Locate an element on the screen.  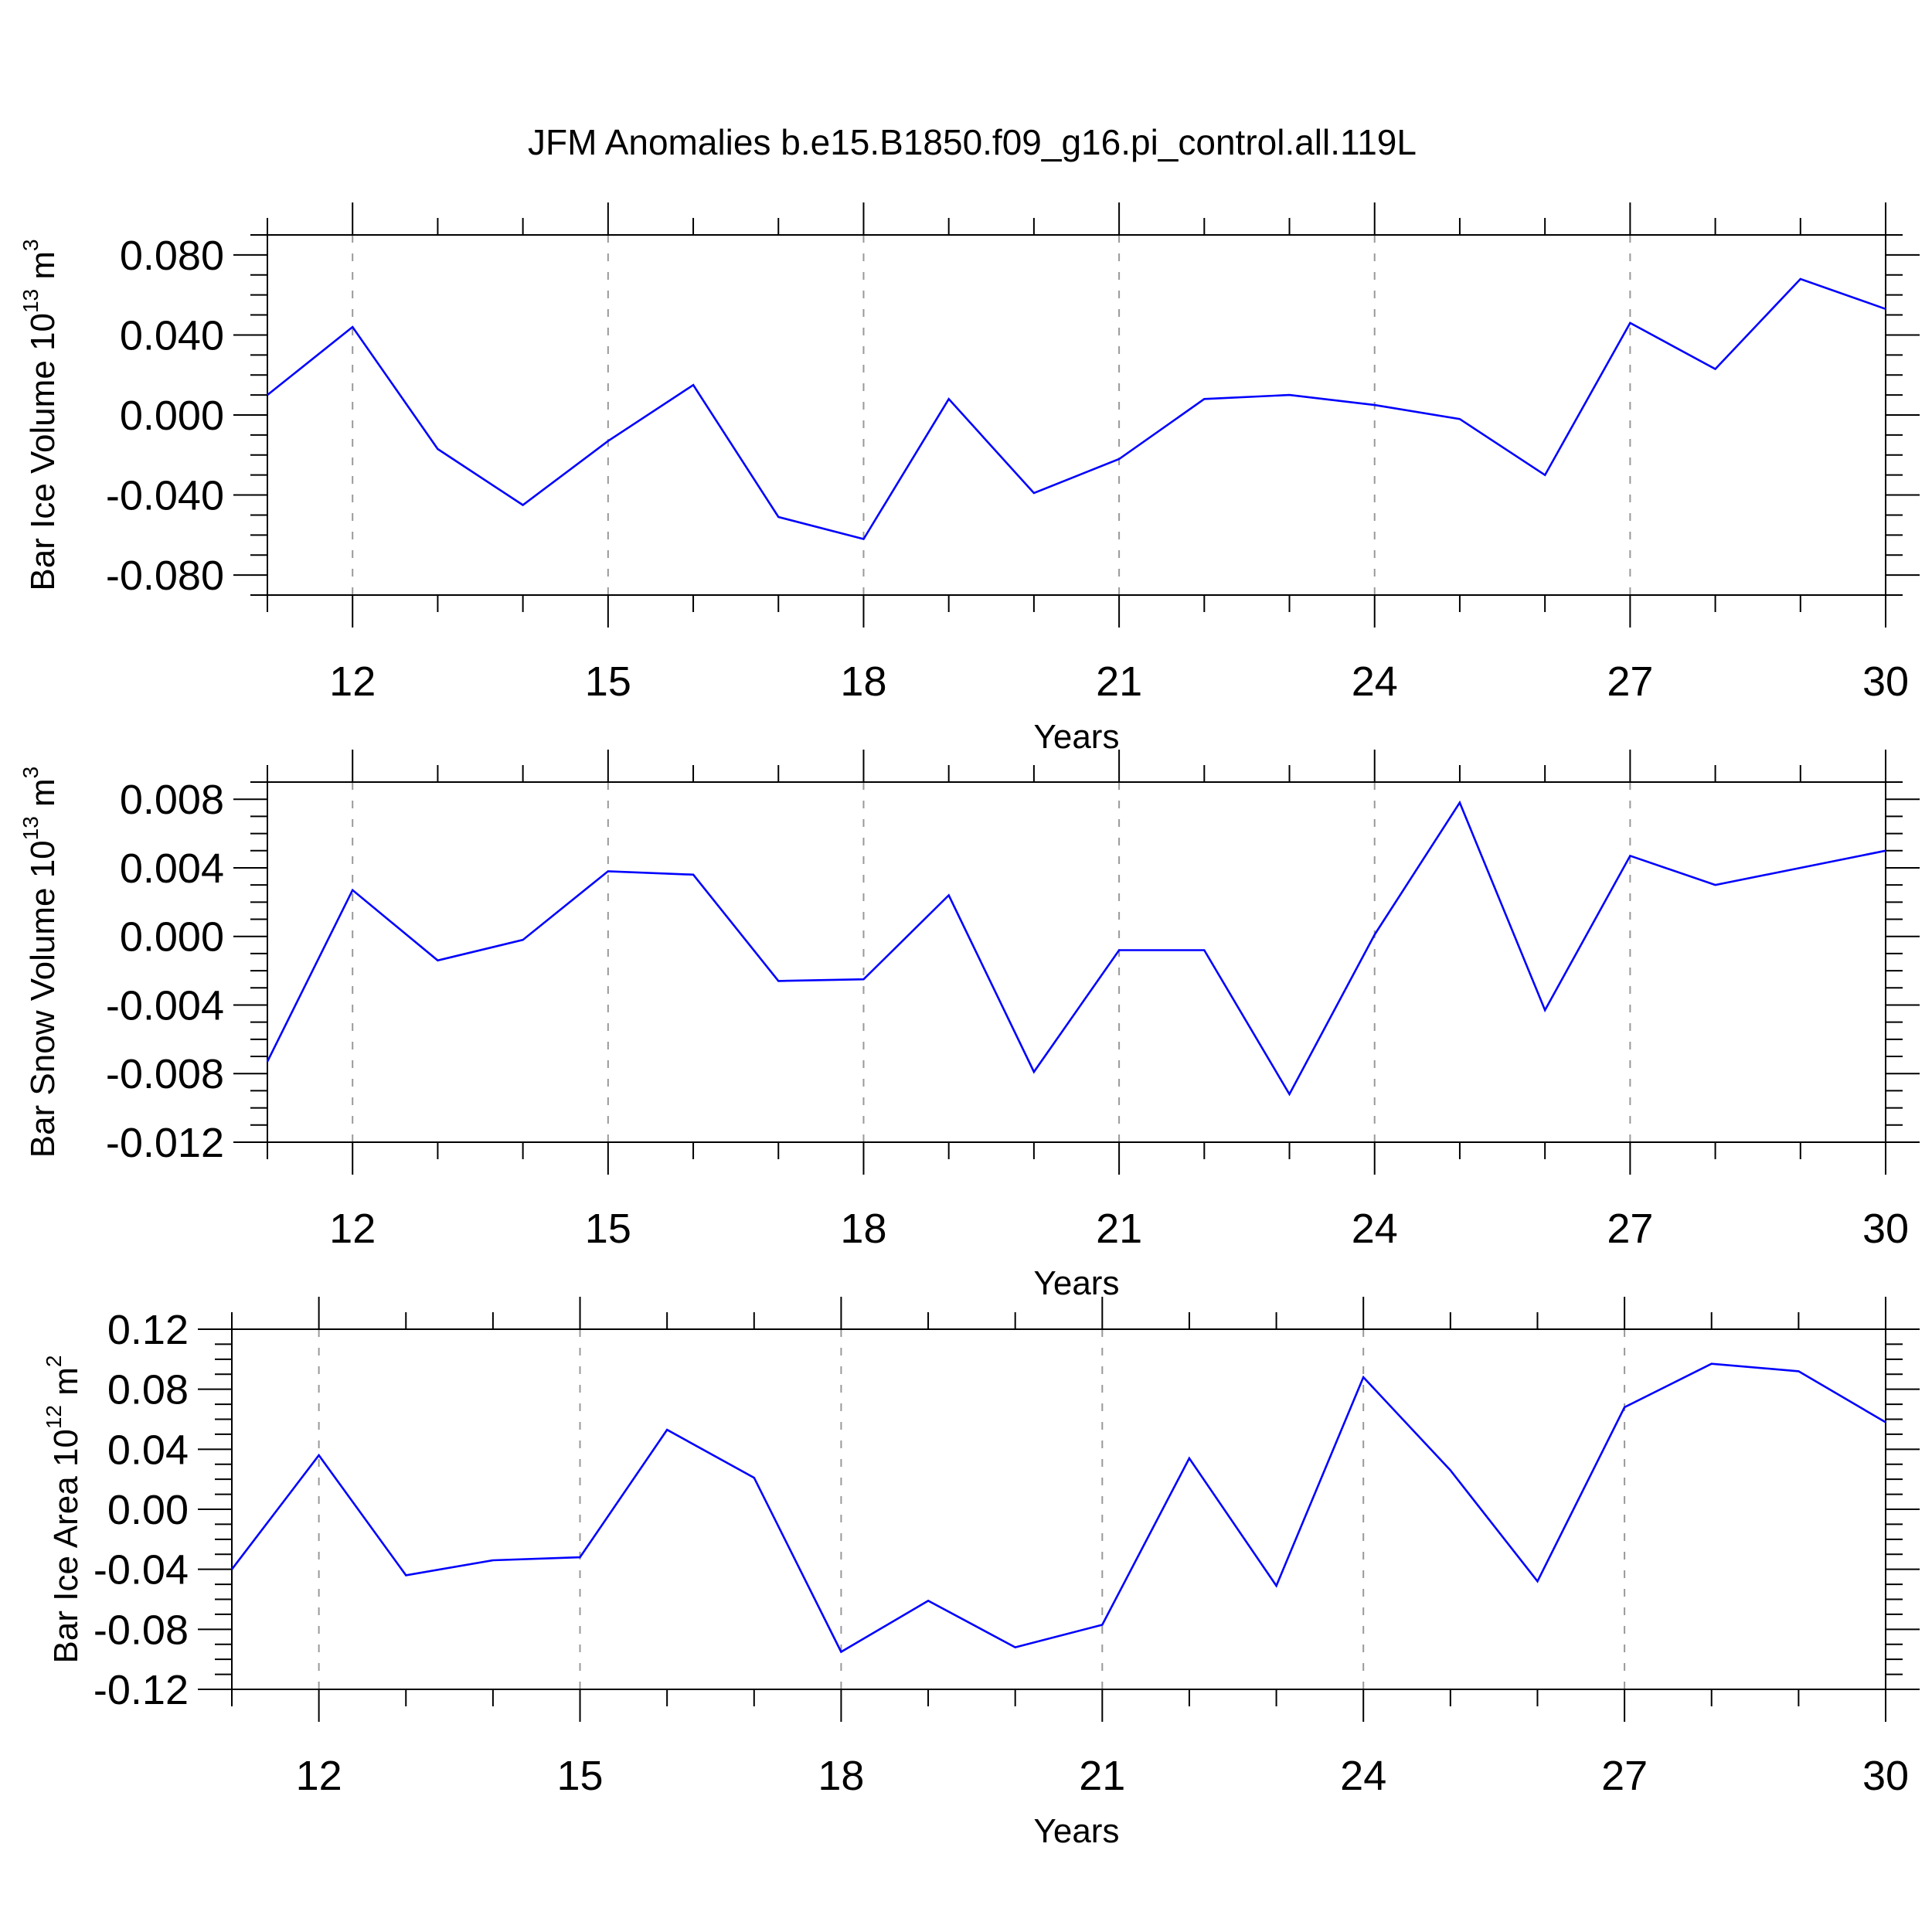
y-tick-label: -0.040 is located at coordinates (165, 496).